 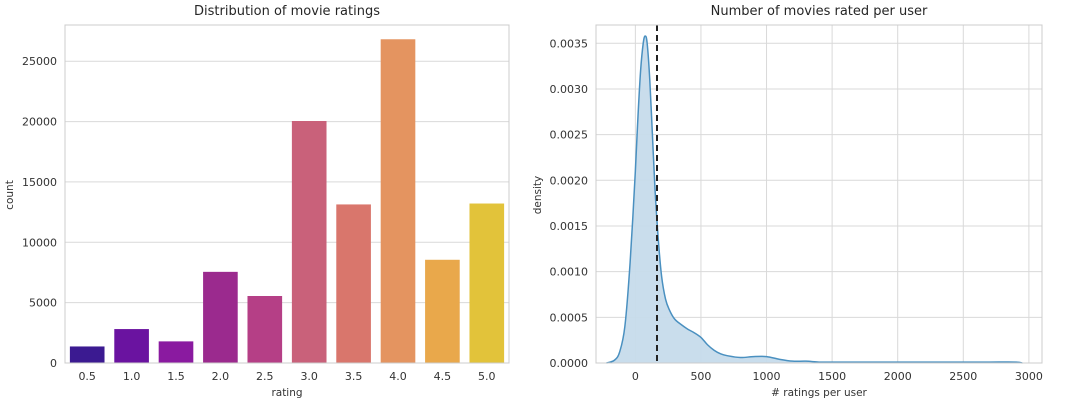 What do you see at coordinates (569, 180) in the screenshot?
I see `y-tick-label: 0.0020` at bounding box center [569, 180].